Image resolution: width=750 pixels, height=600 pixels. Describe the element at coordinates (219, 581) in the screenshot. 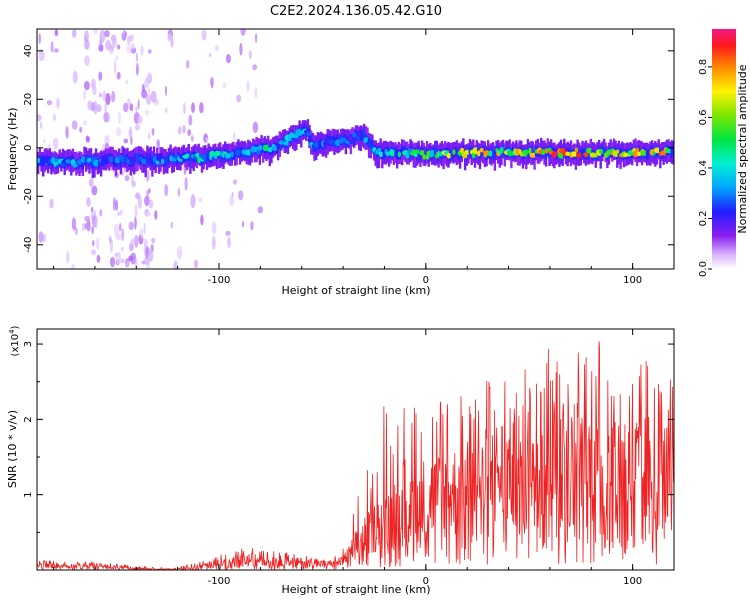

I see `x-tick-label: -100` at that location.